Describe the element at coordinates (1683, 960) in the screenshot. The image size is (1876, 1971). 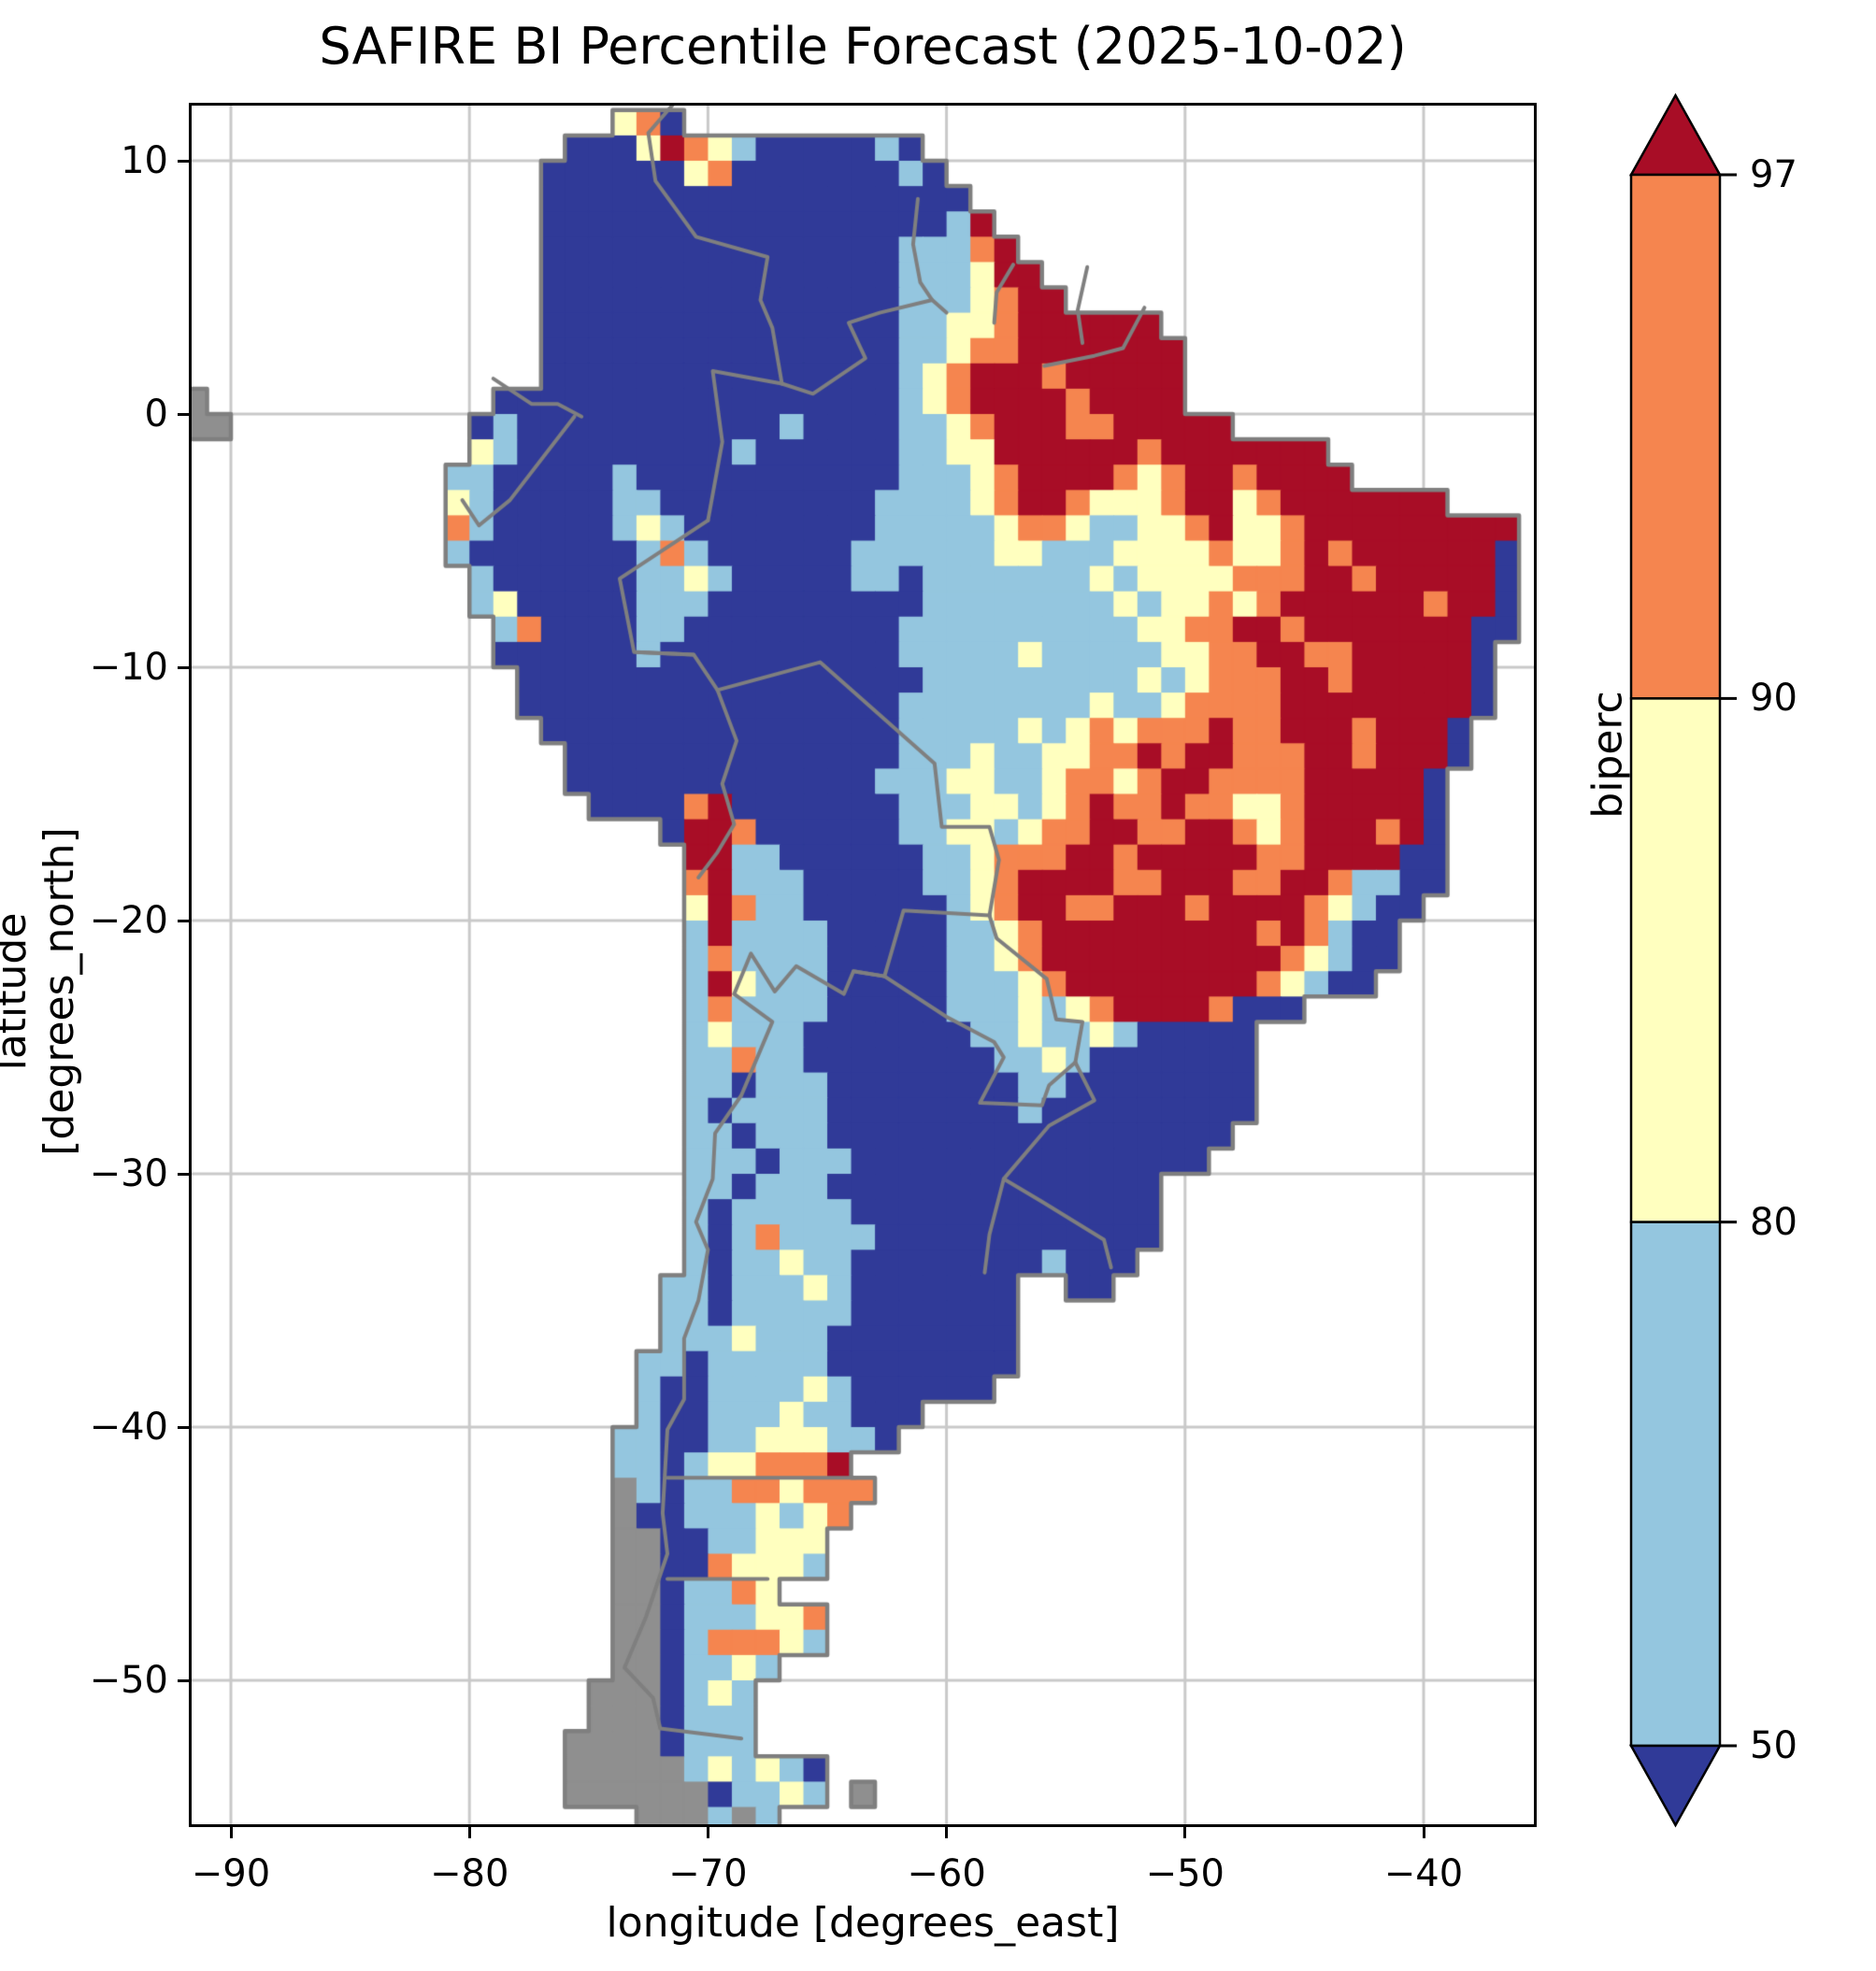
I see `colorbar` at that location.